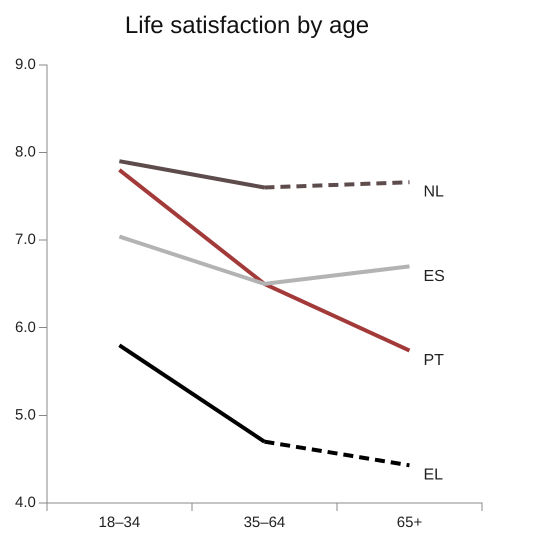  What do you see at coordinates (265, 523) in the screenshot?
I see `x-tick-label: 35–64` at bounding box center [265, 523].